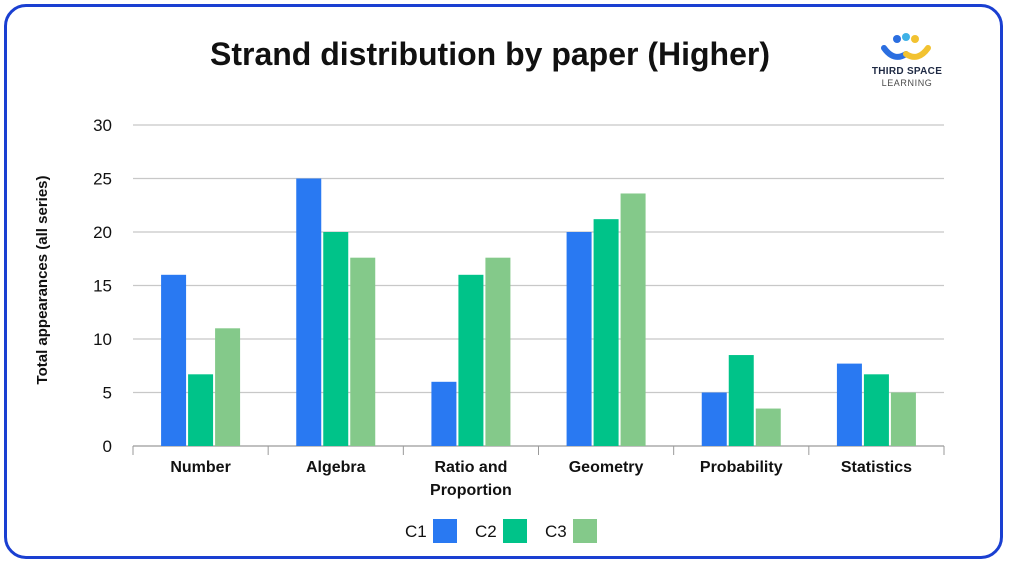  I want to click on logo-name: THIRD SPACE, so click(907, 71).